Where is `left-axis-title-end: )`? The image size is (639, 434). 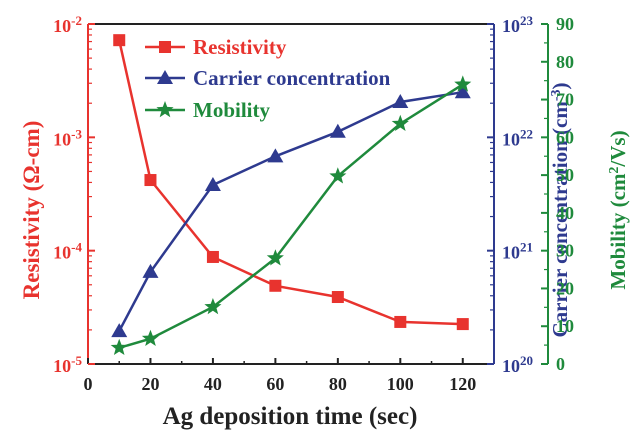
left-axis-title-end: ) is located at coordinates (31, 125).